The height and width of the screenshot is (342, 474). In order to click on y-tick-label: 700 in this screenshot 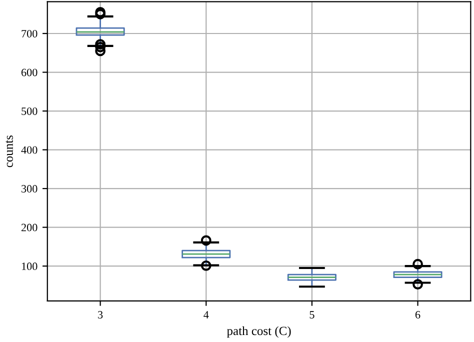, I will do `click(30, 34)`.